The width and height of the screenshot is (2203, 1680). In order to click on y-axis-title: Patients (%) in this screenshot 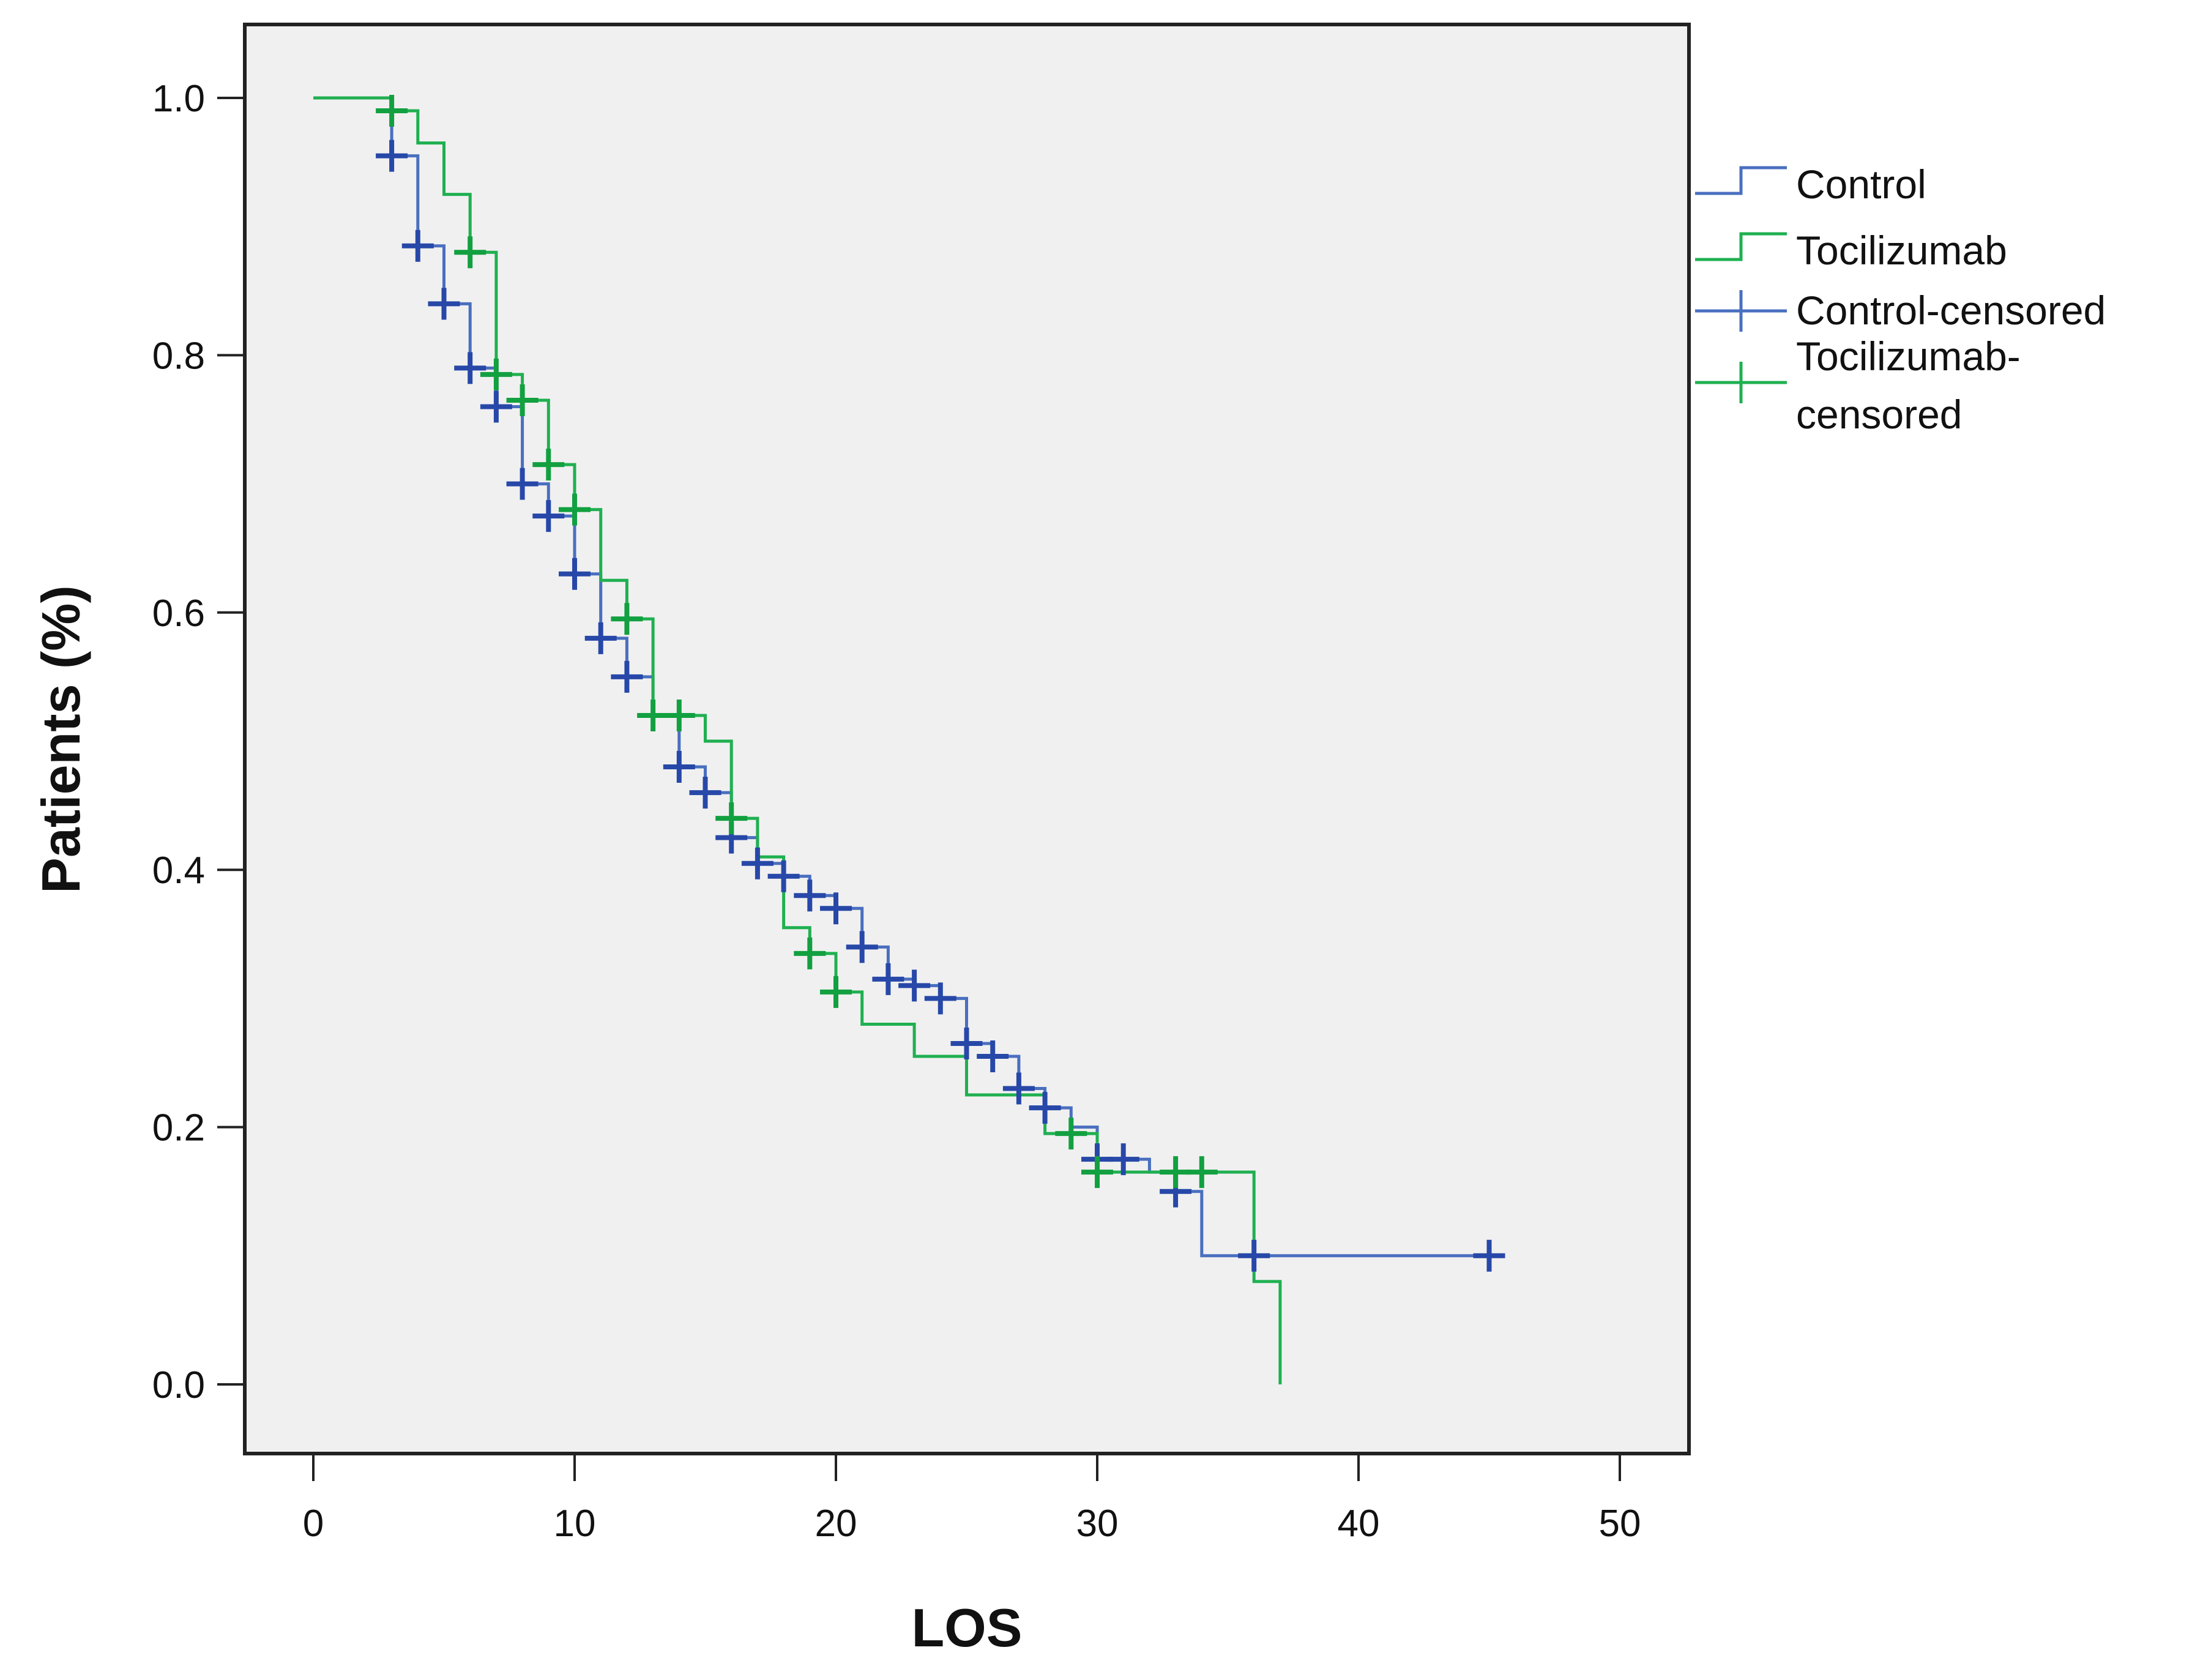, I will do `click(61, 739)`.